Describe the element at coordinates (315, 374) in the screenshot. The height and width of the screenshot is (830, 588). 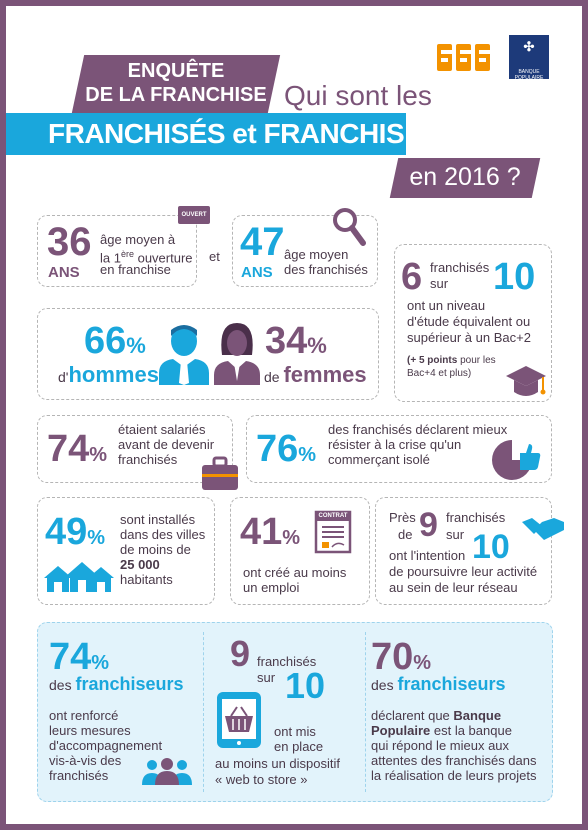
I see `stat-34-label: de femmes` at that location.